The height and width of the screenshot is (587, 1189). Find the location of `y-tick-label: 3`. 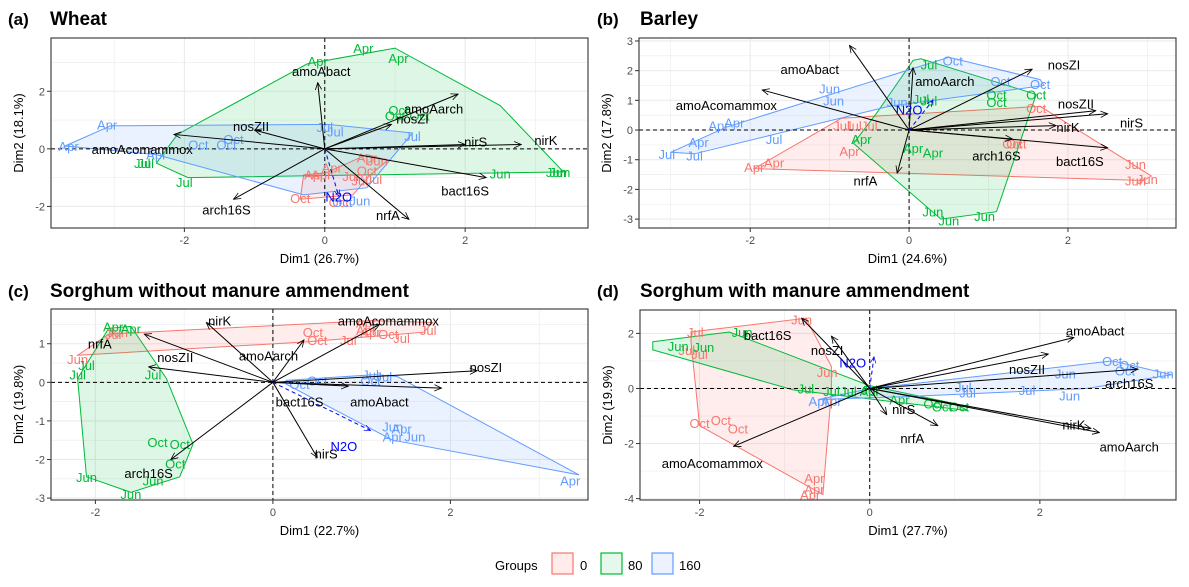

y-tick-label: 3 is located at coordinates (630, 42).